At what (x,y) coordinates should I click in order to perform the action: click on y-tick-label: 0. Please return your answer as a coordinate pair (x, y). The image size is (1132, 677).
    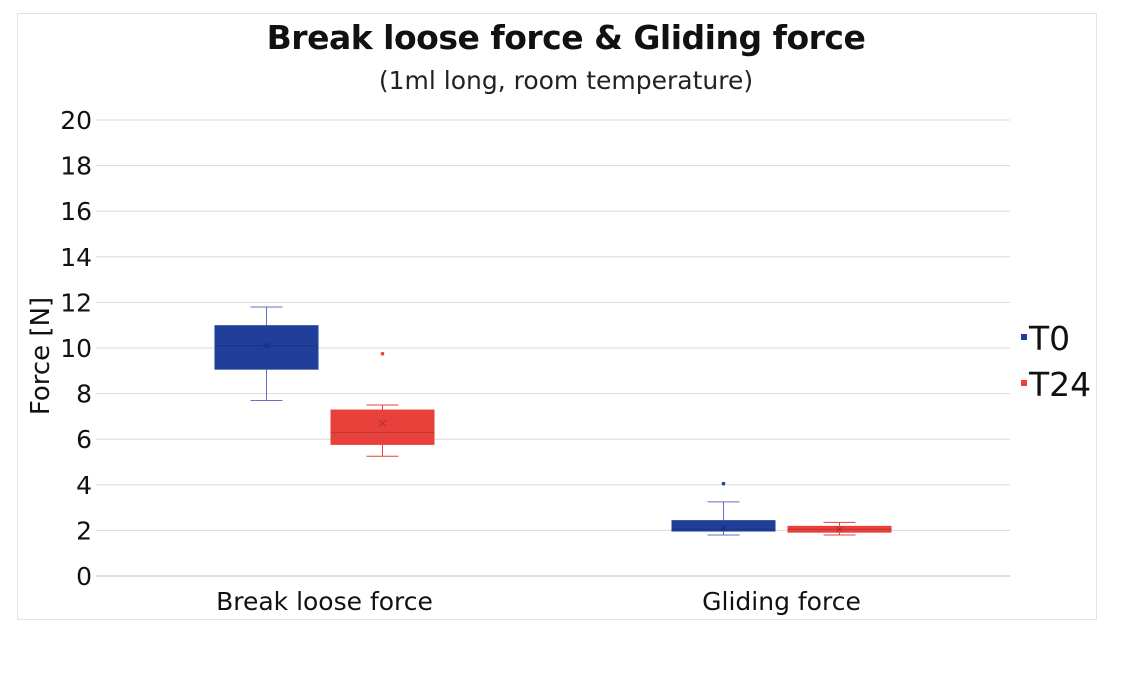
    Looking at the image, I should click on (84, 576).